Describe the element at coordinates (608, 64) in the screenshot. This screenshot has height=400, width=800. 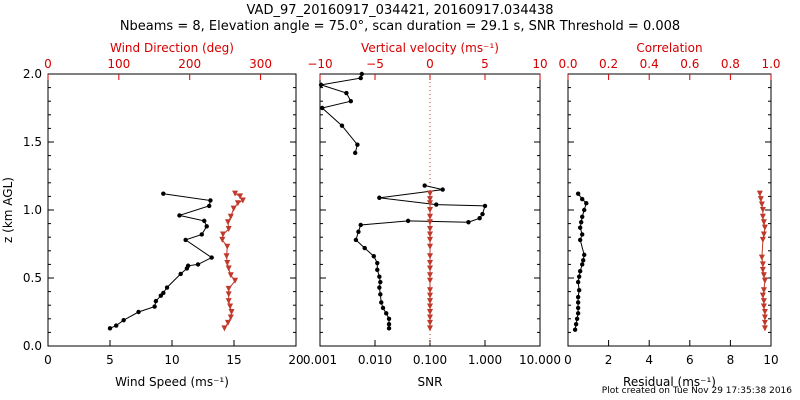
I see `right-top-tick-label: 0.2` at that location.